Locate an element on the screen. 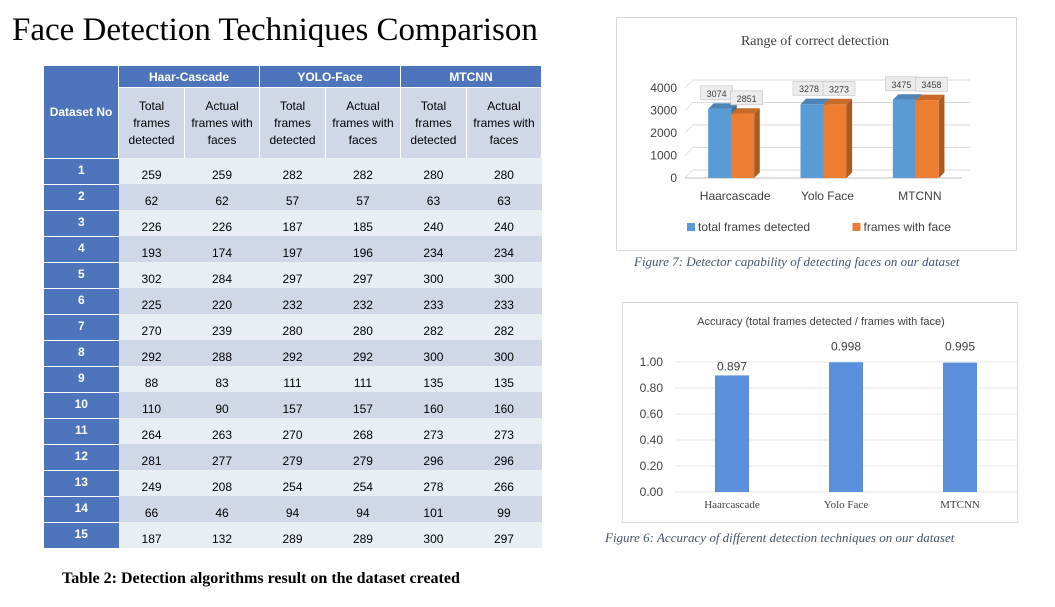 The height and width of the screenshot is (607, 1055). value-cell: 232 is located at coordinates (292, 301).